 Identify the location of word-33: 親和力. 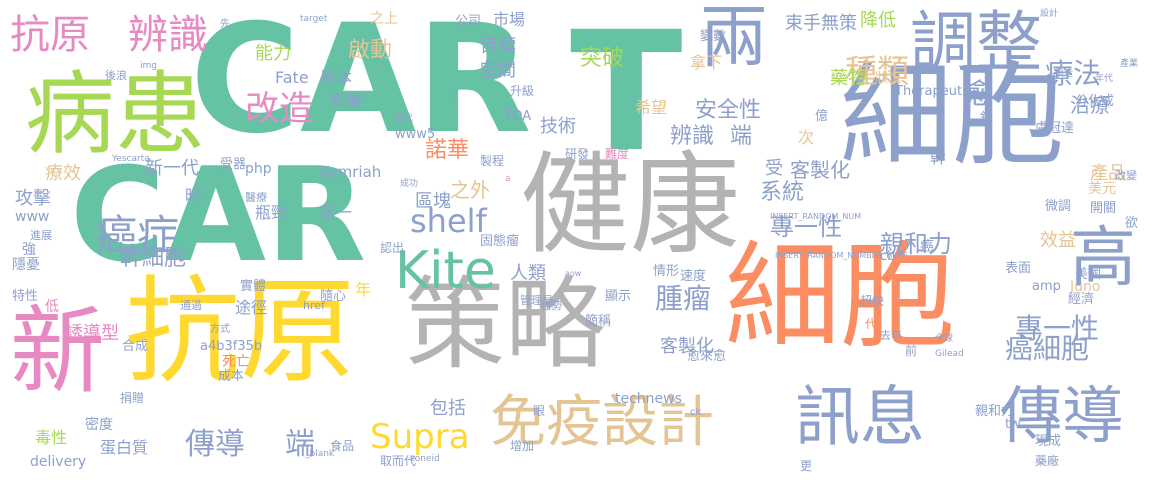
(916, 244).